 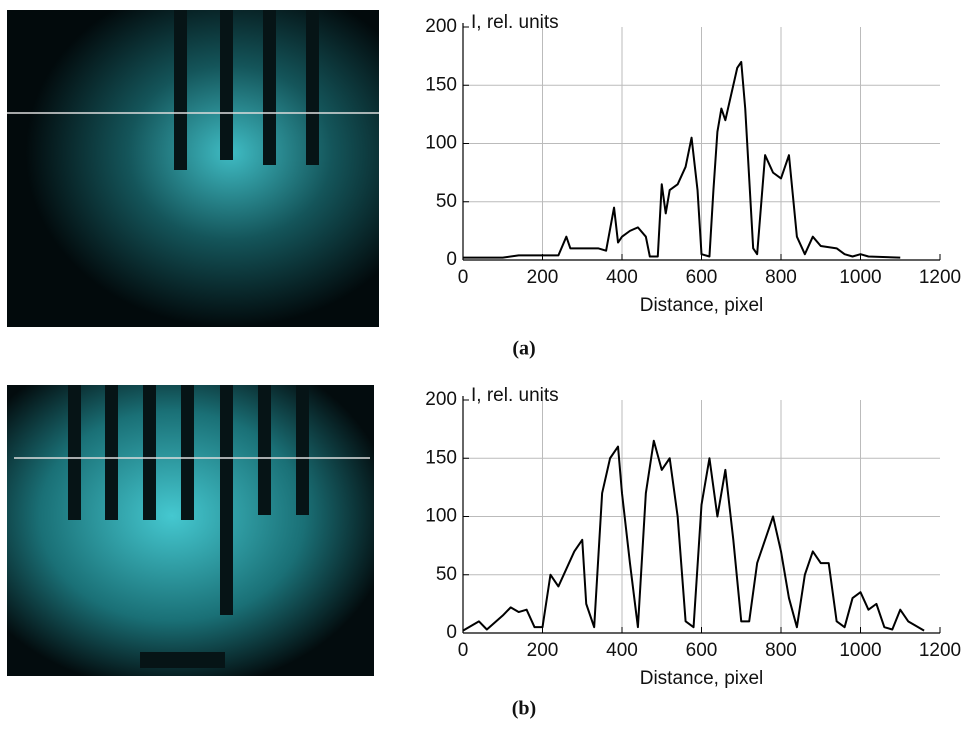 What do you see at coordinates (523, 349) in the screenshot?
I see `panel-caption: (a)` at bounding box center [523, 349].